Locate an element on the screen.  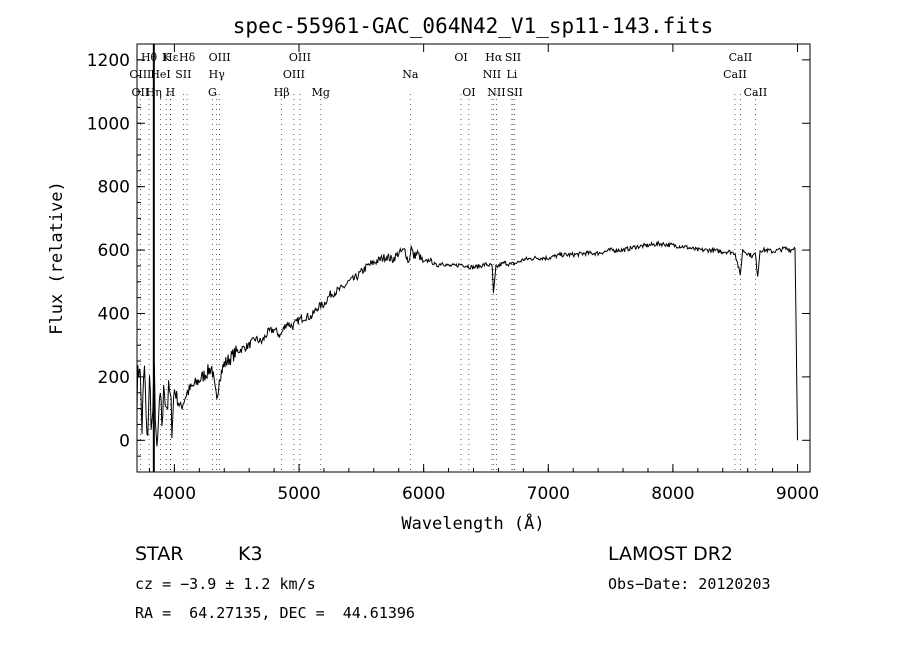
y-axis-label: Flux (relative) is located at coordinates (57, 258).